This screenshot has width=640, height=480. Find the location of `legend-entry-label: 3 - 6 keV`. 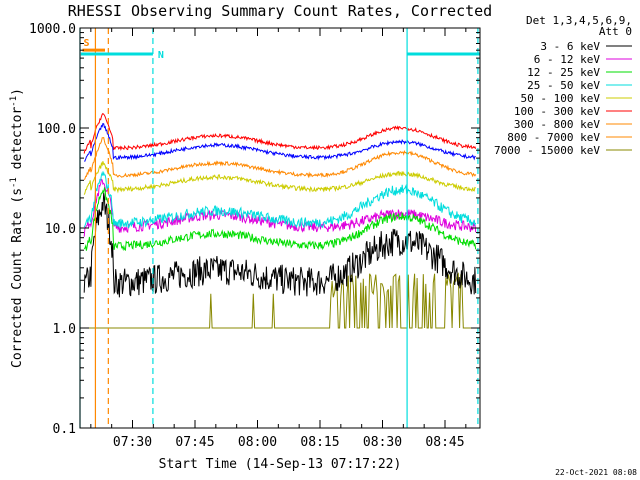

legend-entry-label: 3 - 6 keV is located at coordinates (570, 46).